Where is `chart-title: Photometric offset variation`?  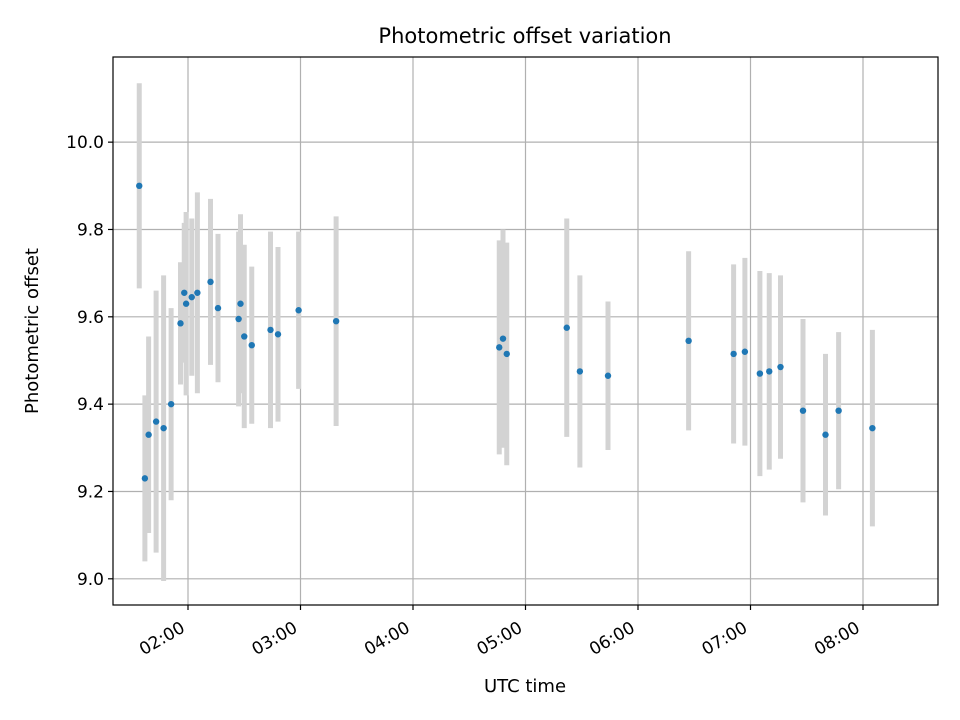
chart-title: Photometric offset variation is located at coordinates (524, 36).